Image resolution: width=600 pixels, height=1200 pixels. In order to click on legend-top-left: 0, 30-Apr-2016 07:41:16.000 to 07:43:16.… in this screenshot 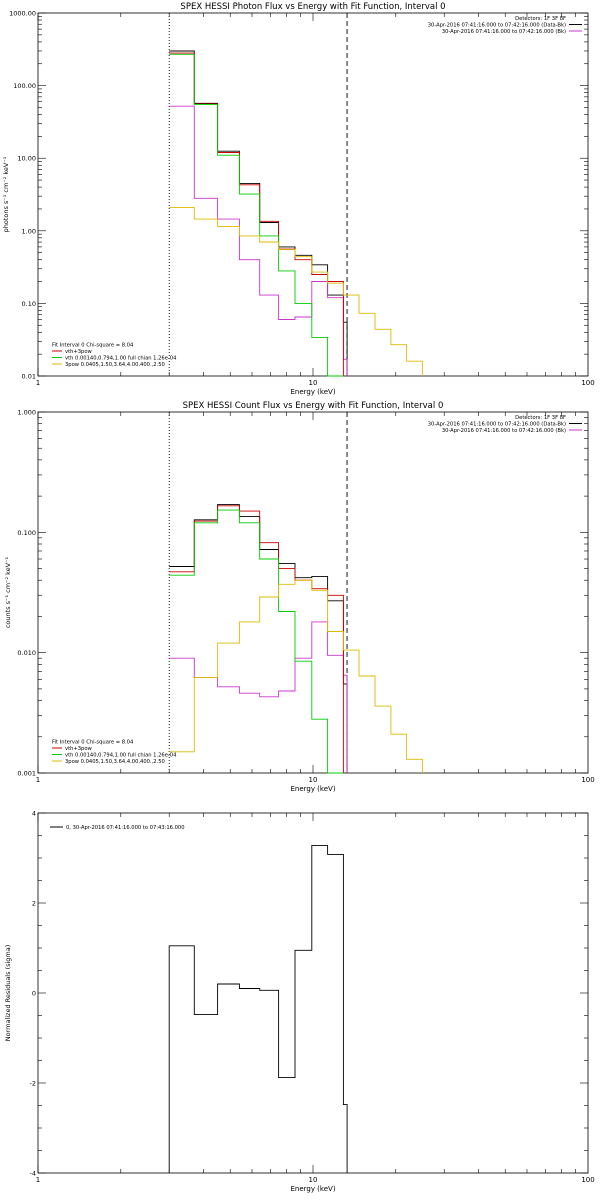, I will do `click(117, 828)`.